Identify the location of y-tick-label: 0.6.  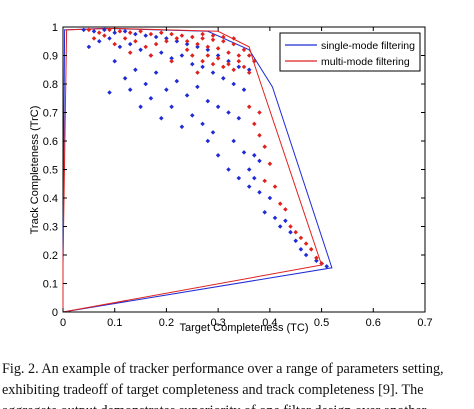
(50, 142).